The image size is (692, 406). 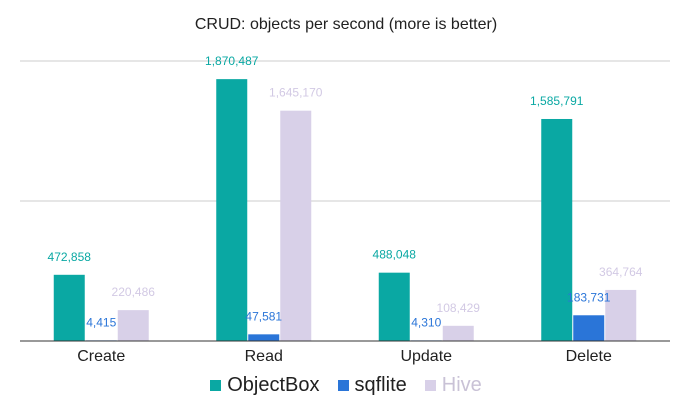 What do you see at coordinates (461, 384) in the screenshot?
I see `legend-label: Hive` at bounding box center [461, 384].